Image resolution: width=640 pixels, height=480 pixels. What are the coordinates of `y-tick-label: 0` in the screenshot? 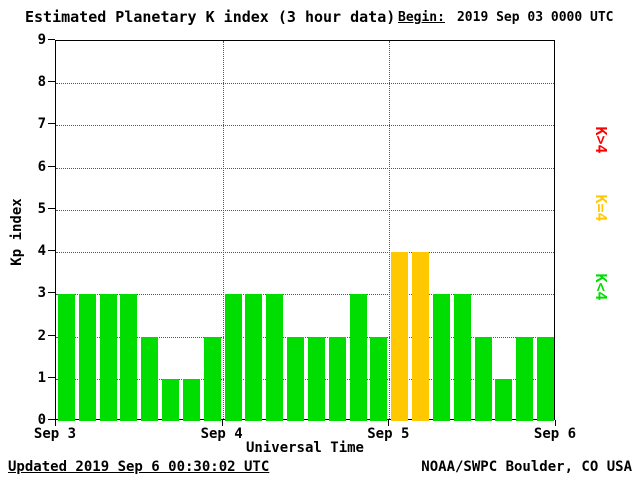 It's located at (41, 420).